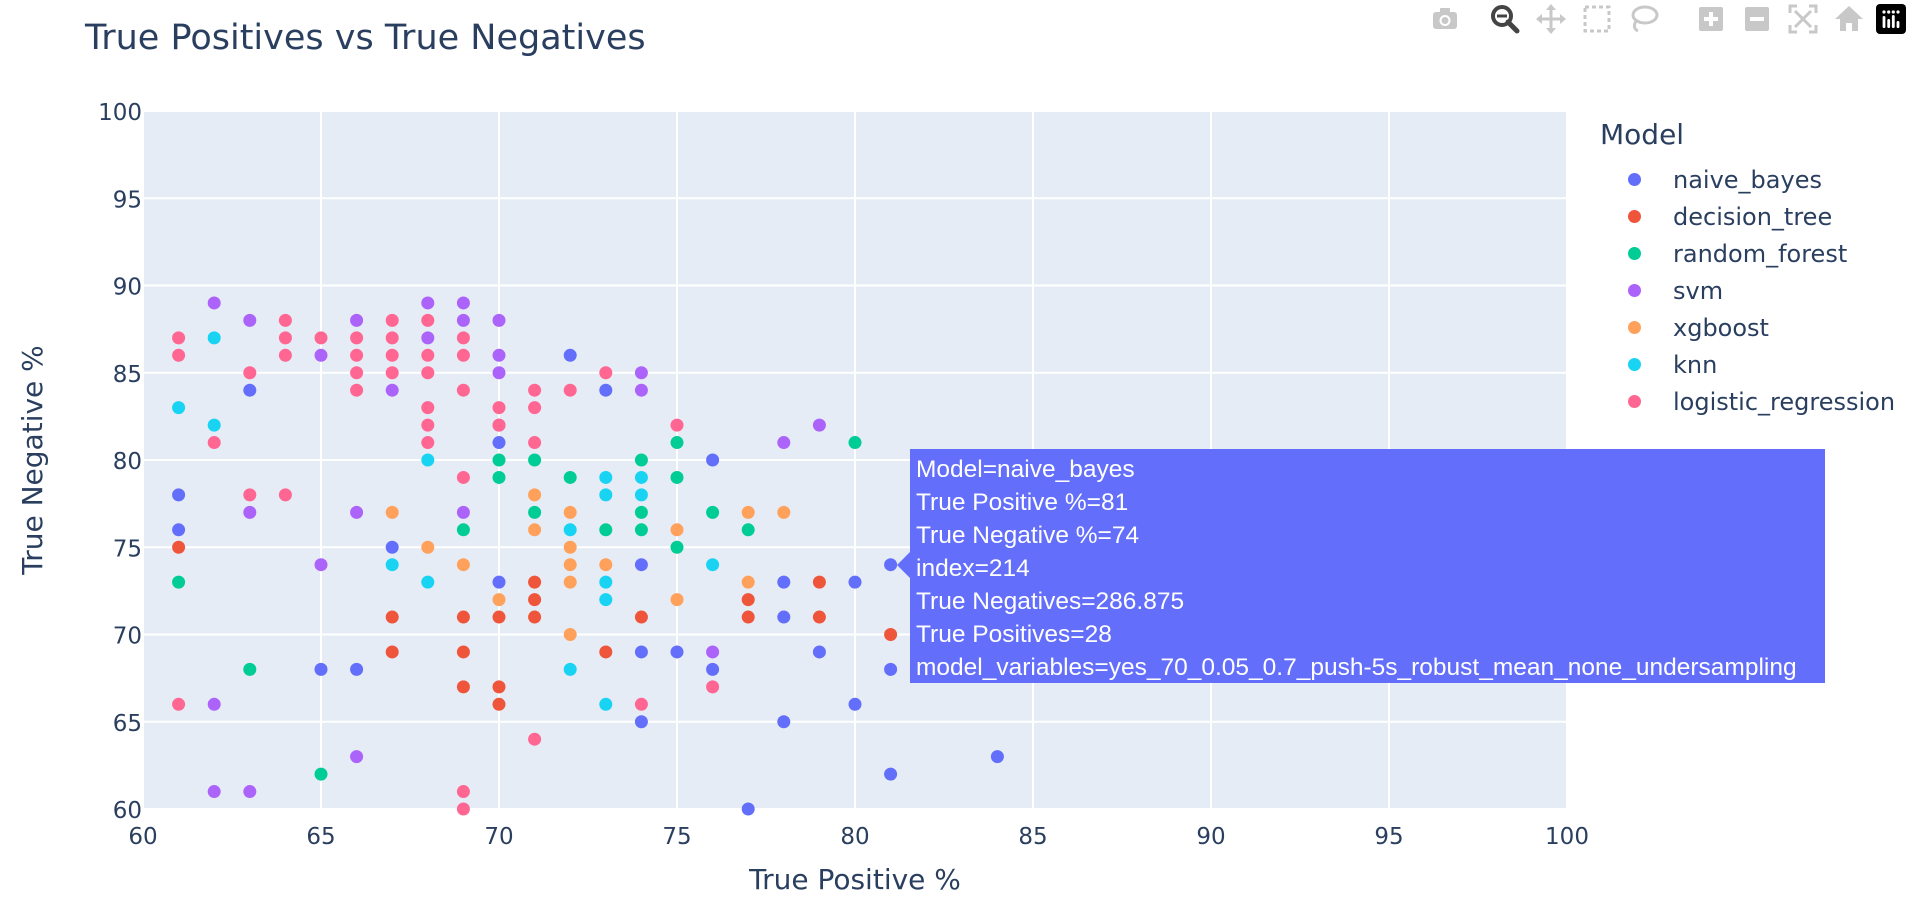  What do you see at coordinates (1747, 253) in the screenshot?
I see `legend-item-random-forest: random_forest` at bounding box center [1747, 253].